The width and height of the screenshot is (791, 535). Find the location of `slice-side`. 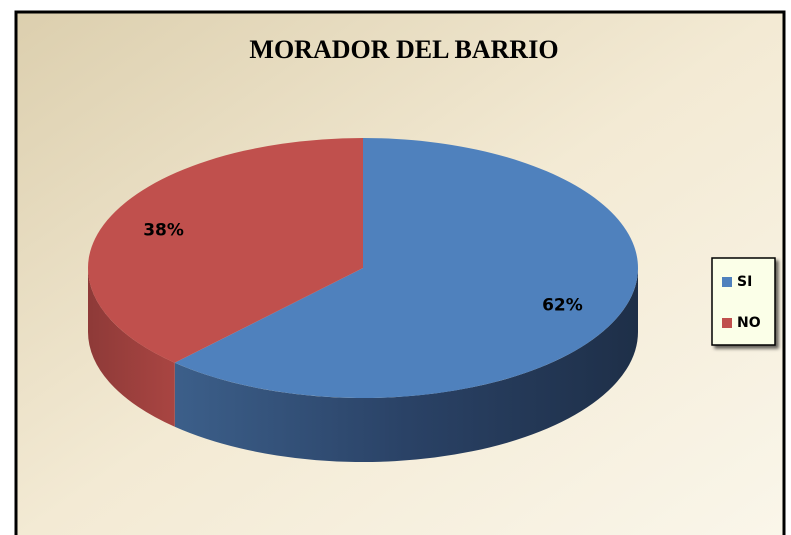

slice-side is located at coordinates (131, 347).